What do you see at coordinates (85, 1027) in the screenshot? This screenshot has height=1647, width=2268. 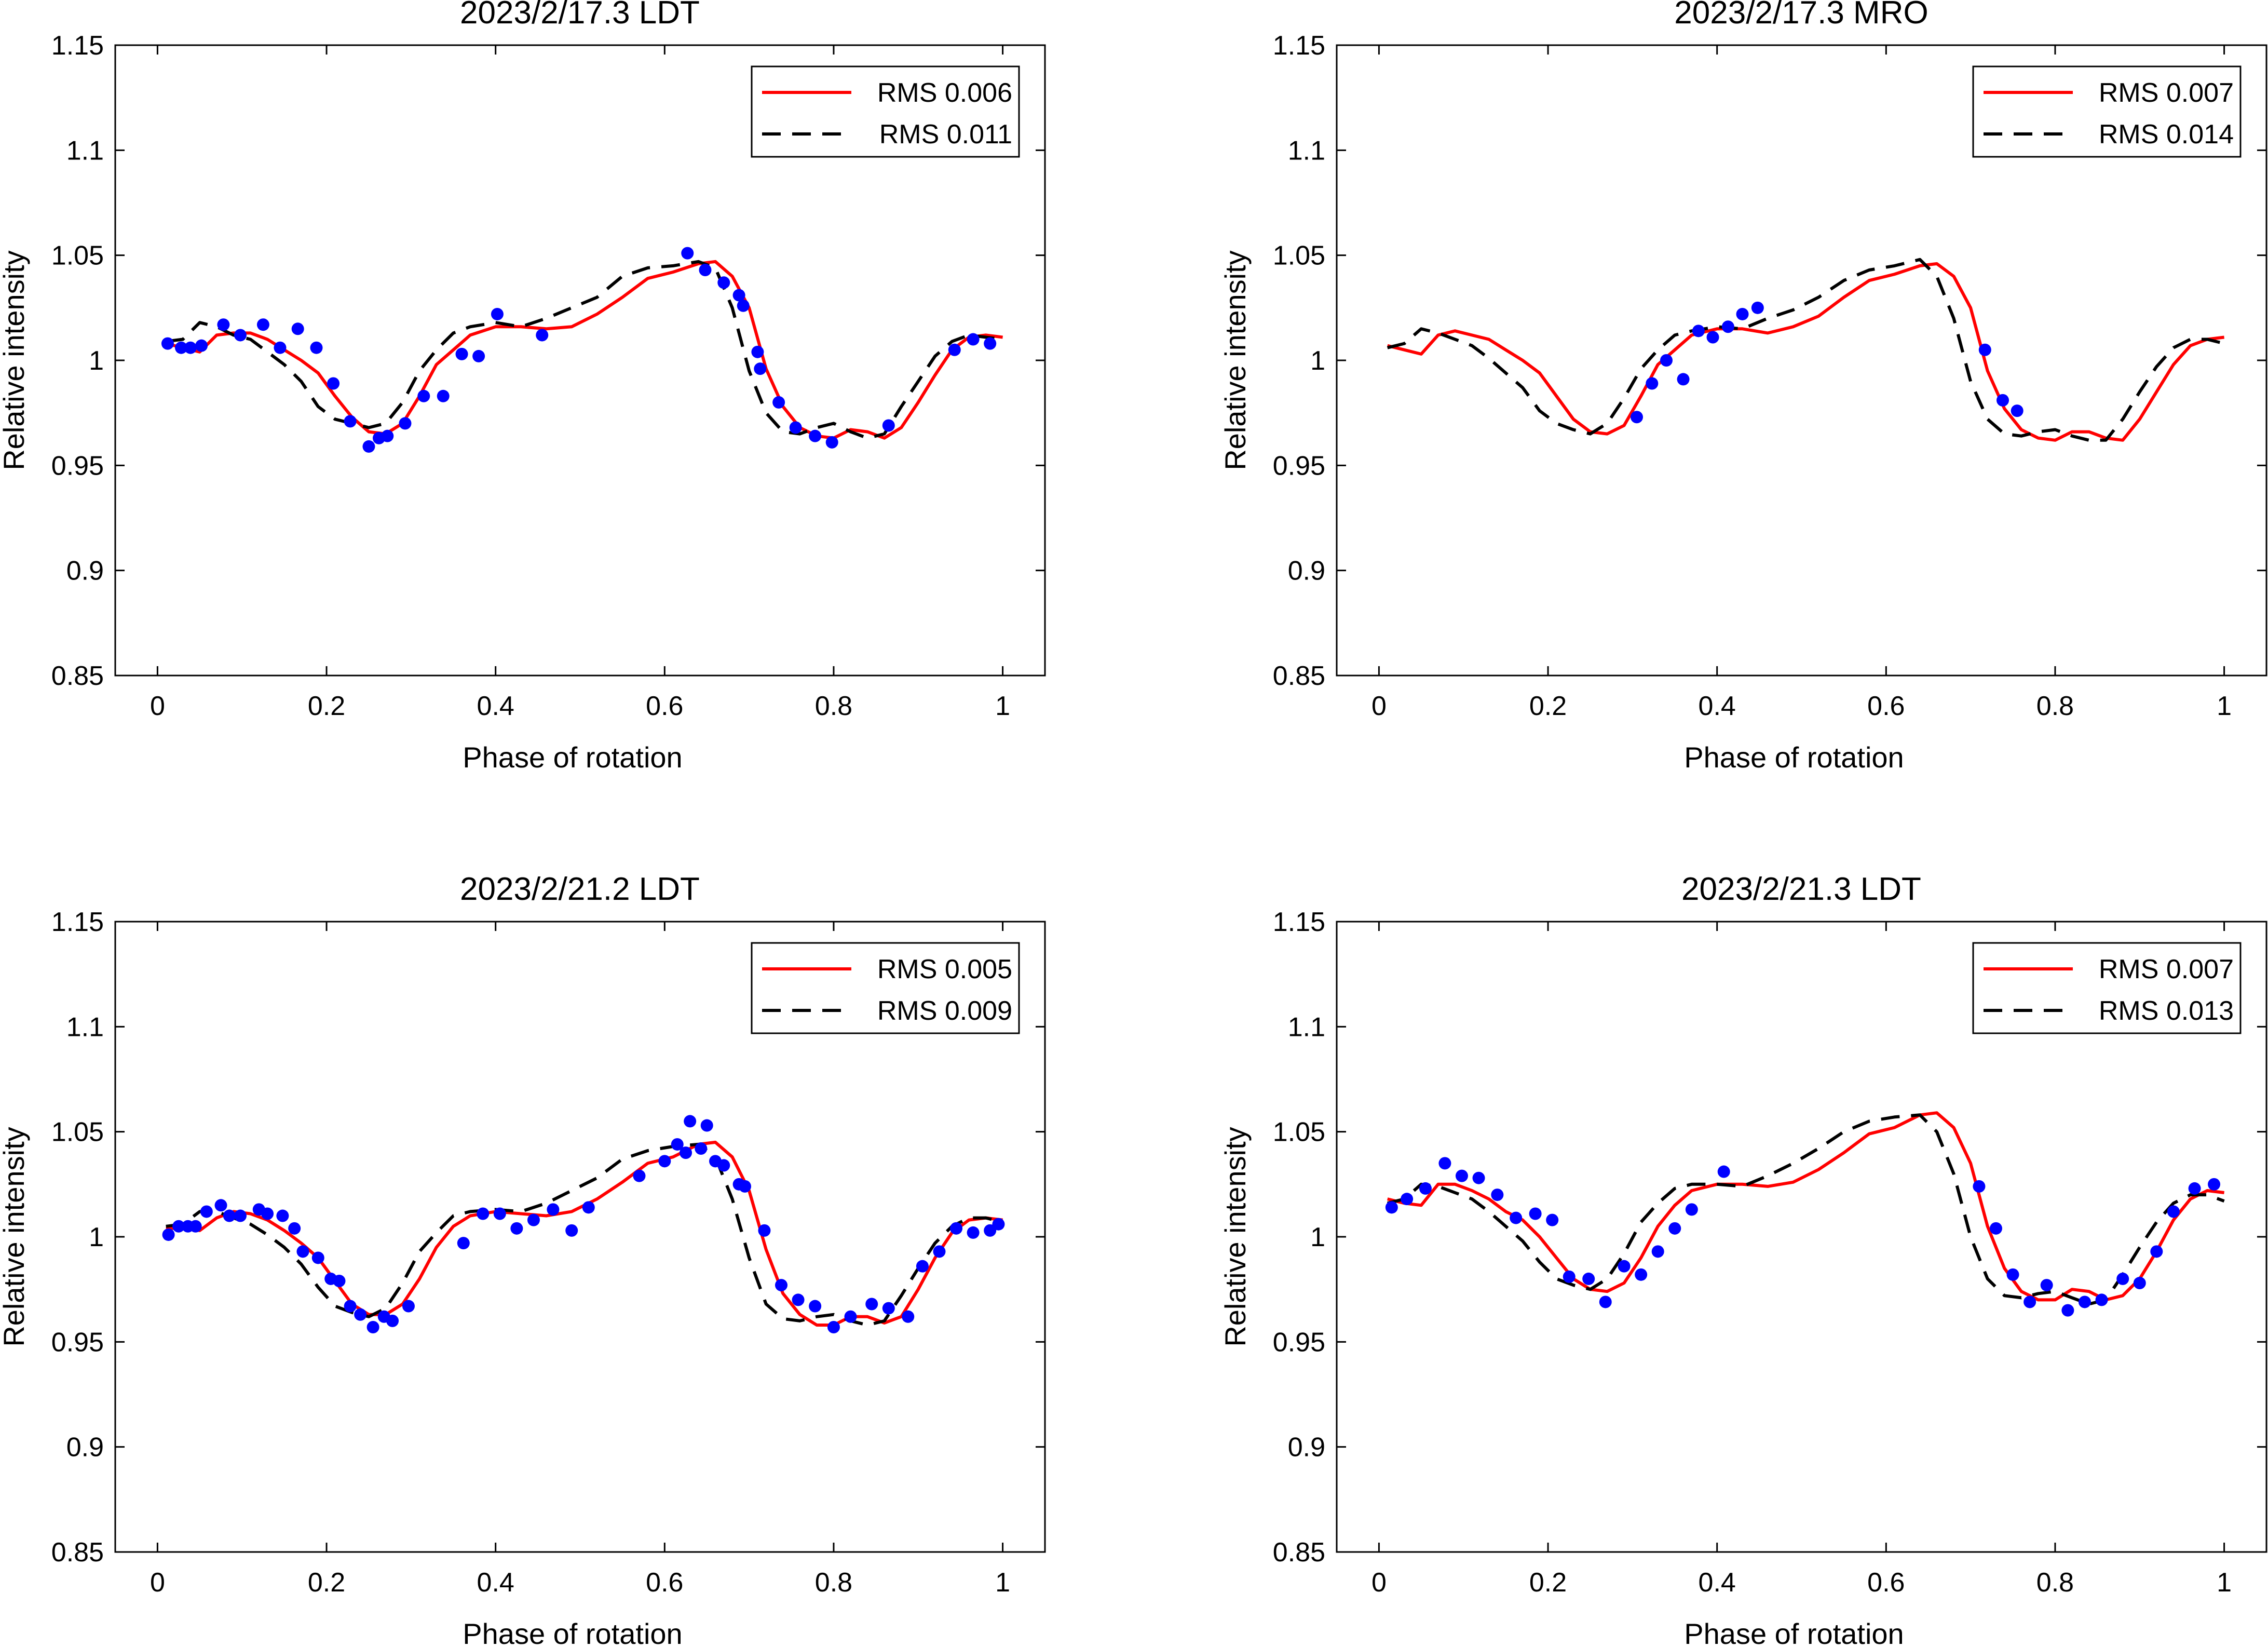 I see `y-tick-label: 1.1` at bounding box center [85, 1027].